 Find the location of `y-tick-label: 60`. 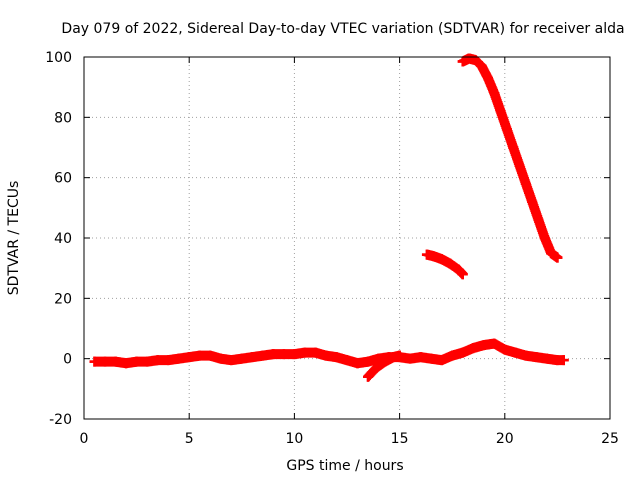

y-tick-label: 60 is located at coordinates (63, 179).